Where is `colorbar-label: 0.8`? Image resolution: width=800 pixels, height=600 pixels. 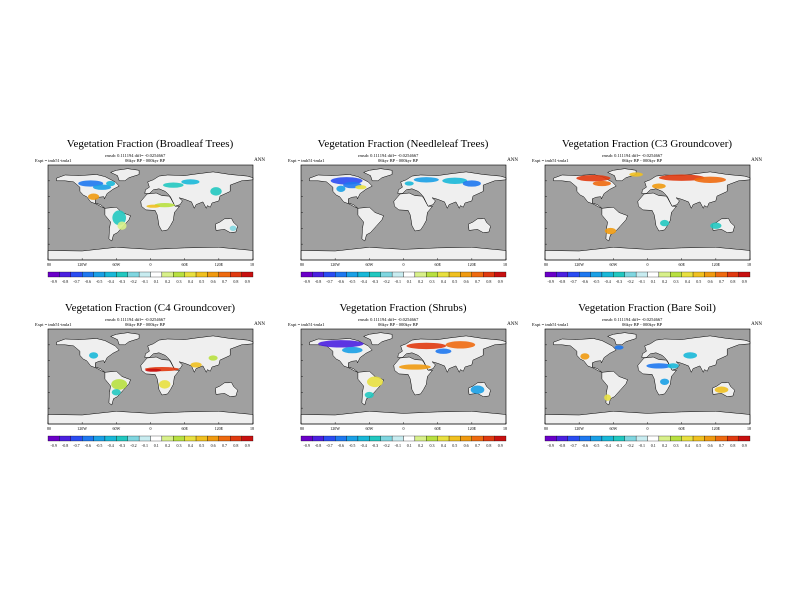 colorbar-label: 0.8 is located at coordinates (488, 445).